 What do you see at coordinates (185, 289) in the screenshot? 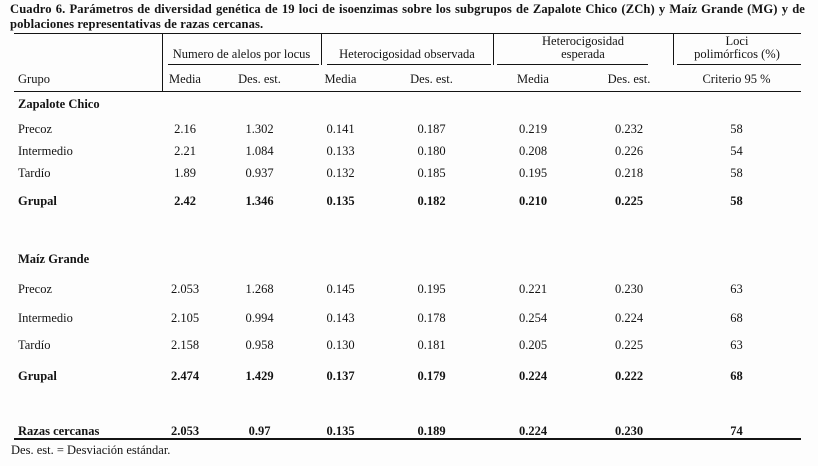
I see `cell-value: 2.053` at bounding box center [185, 289].